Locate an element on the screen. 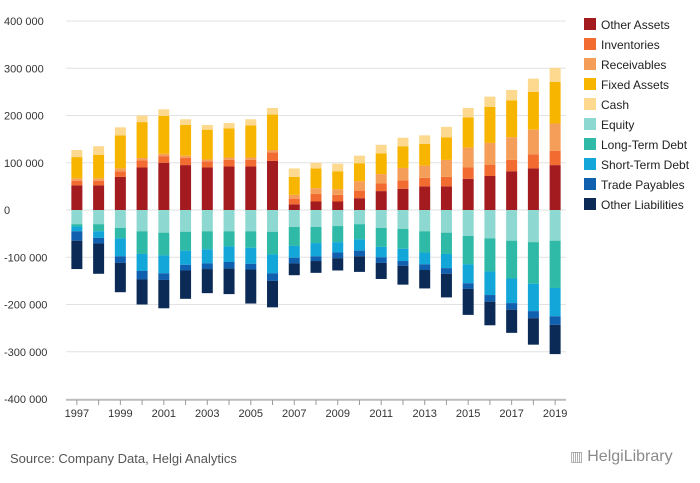  x-tick-label: 2005 is located at coordinates (251, 414).